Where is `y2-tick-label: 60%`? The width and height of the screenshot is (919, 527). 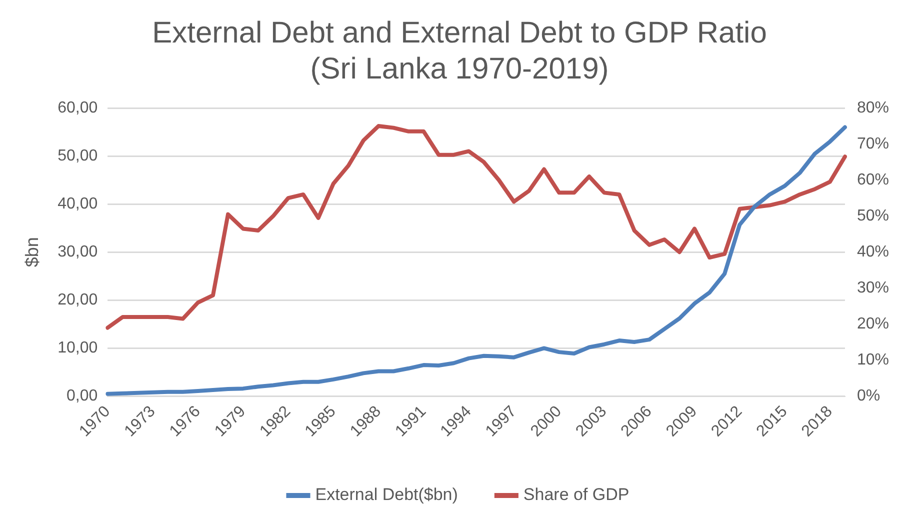
y2-tick-label: 60% is located at coordinates (873, 179).